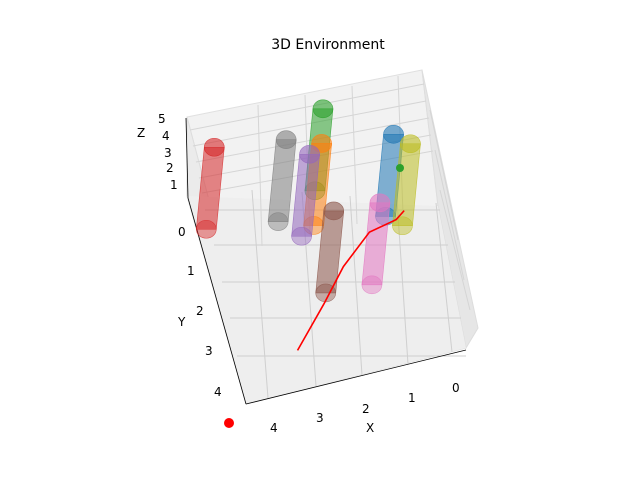 This screenshot has height=480, width=640. I want to click on x-tick-label: 3, so click(320, 418).